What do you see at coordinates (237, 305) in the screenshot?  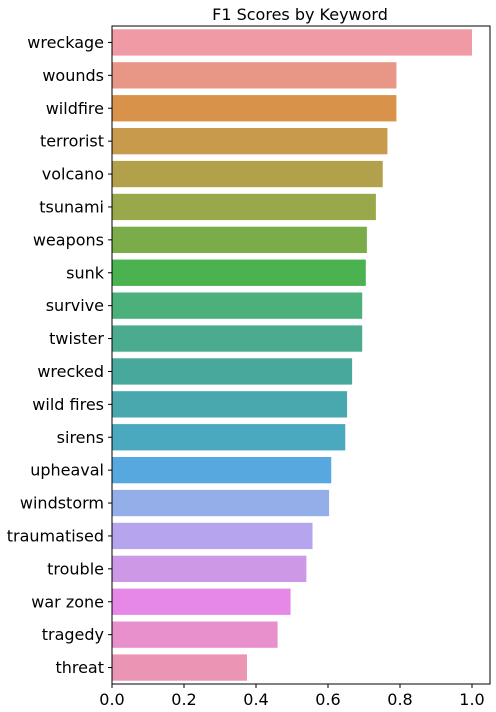 I see `bar-survive` at bounding box center [237, 305].